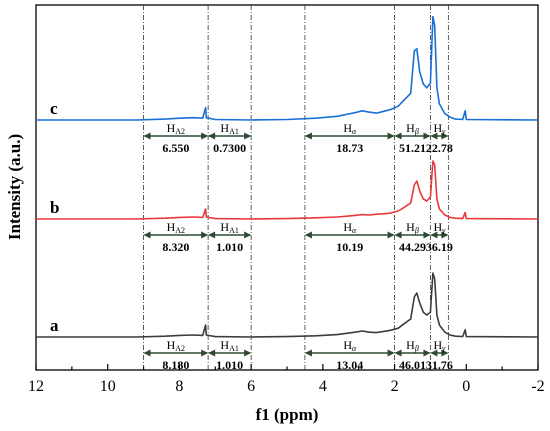  What do you see at coordinates (287, 305) in the screenshot?
I see `trace-a` at bounding box center [287, 305].